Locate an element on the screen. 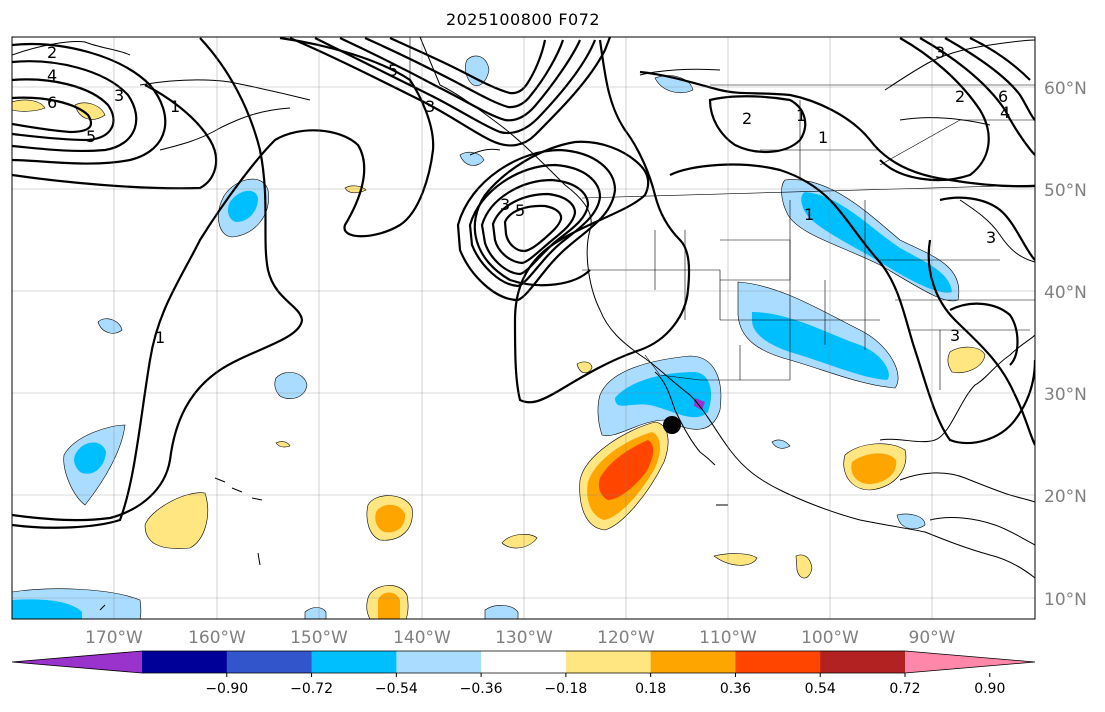 The width and height of the screenshot is (1105, 712). lon-label-140w: 140°W is located at coordinates (422, 638).